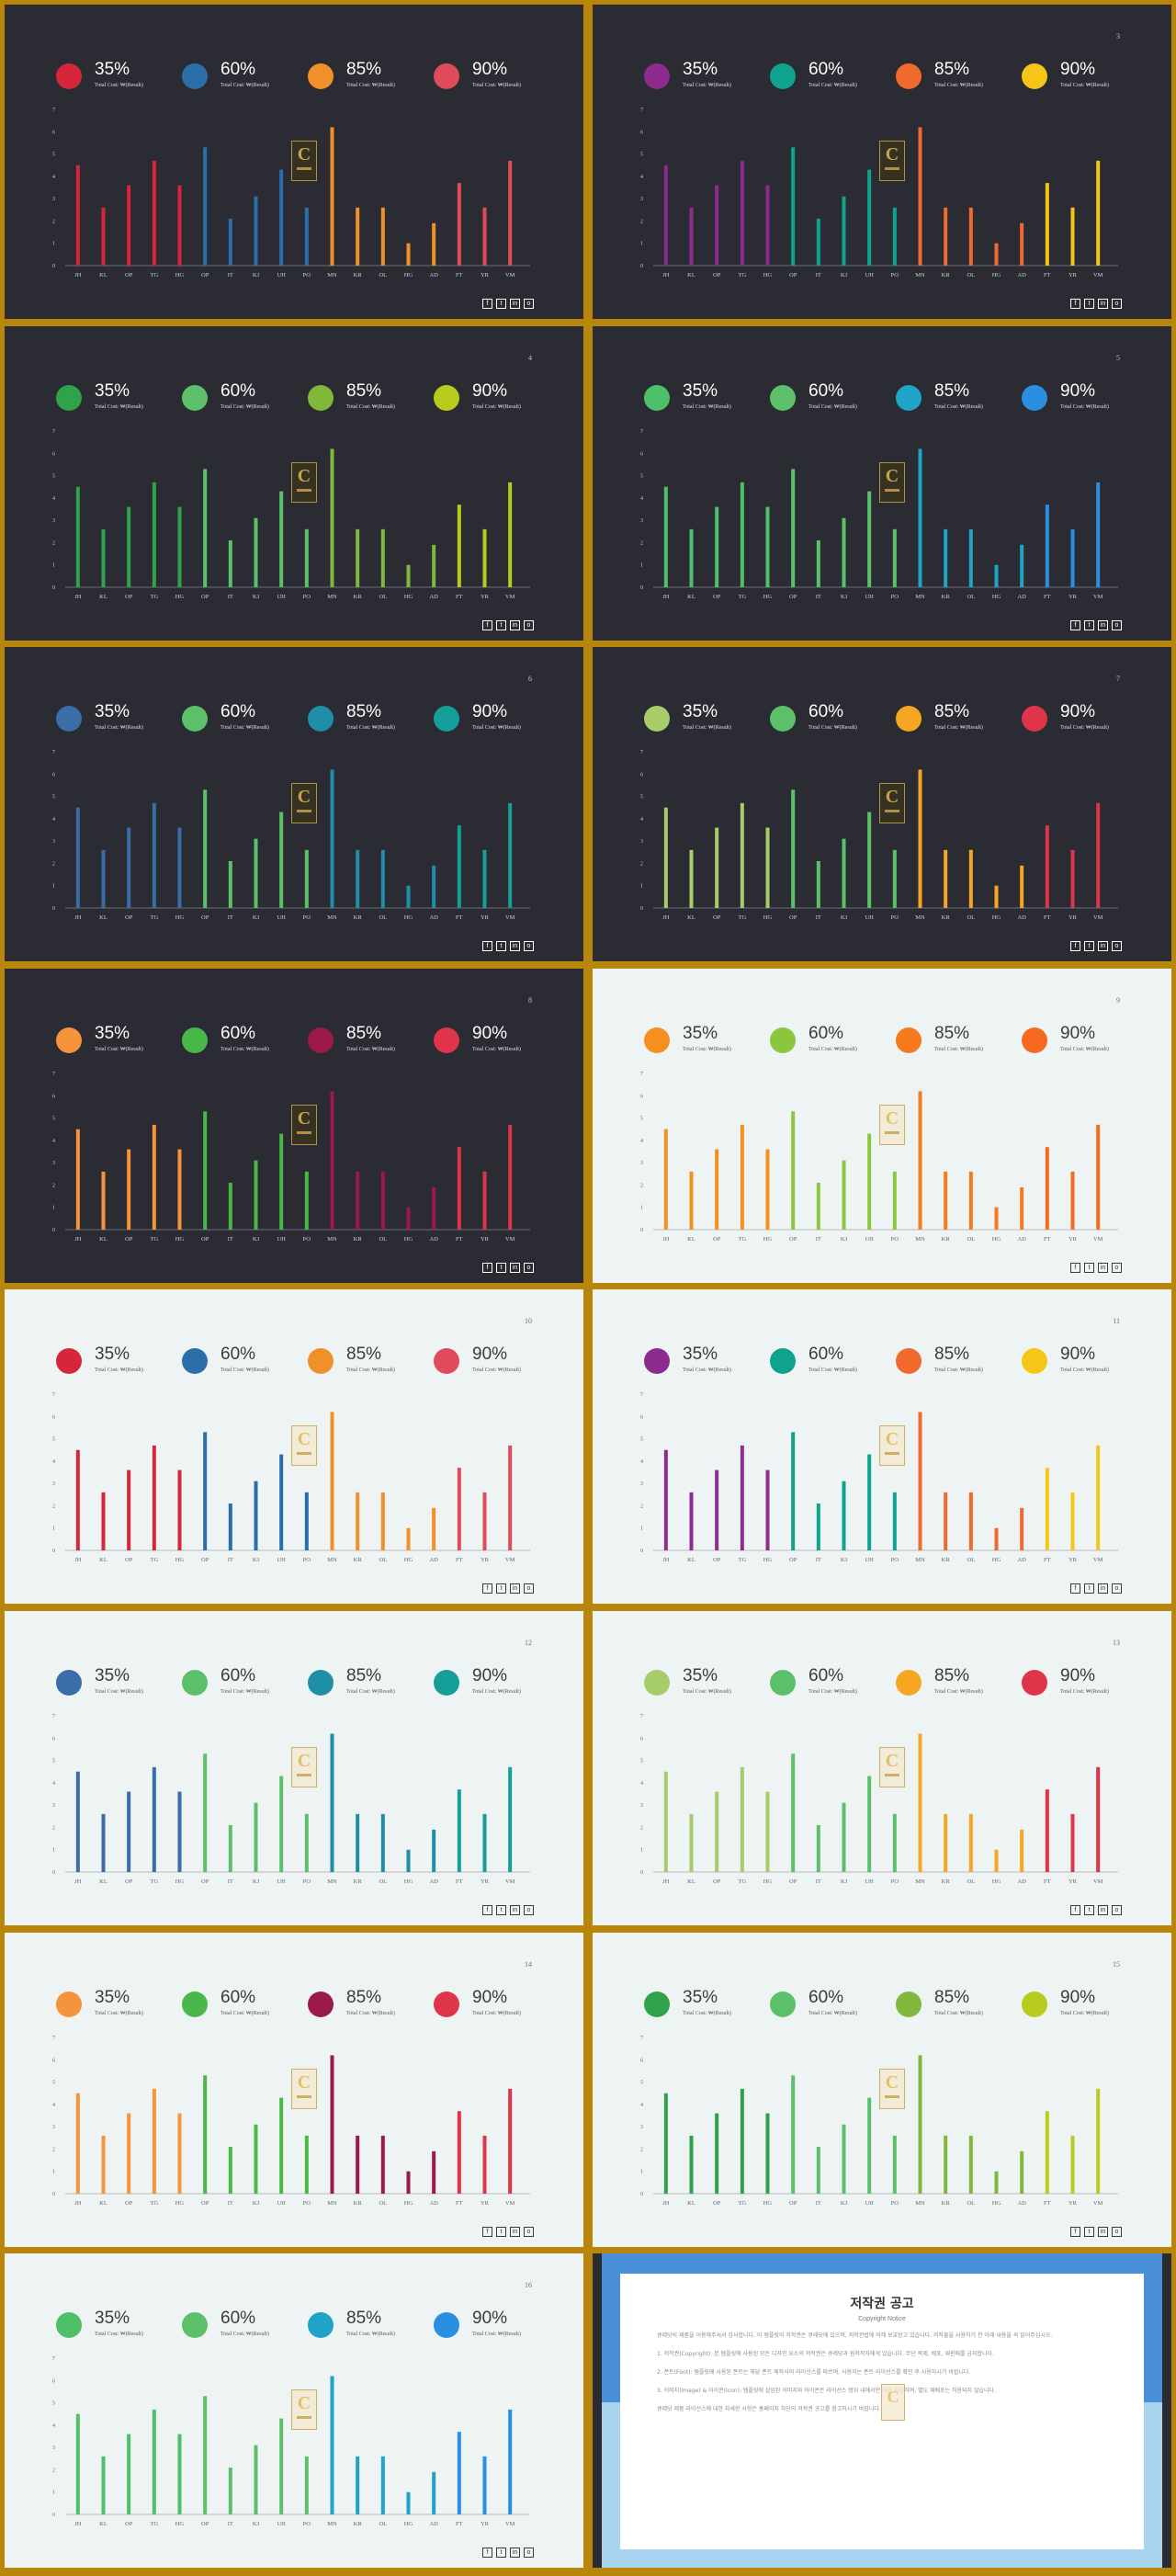 The height and width of the screenshot is (2576, 1176). Describe the element at coordinates (256, 1881) in the screenshot. I see `x-tick-label: KJ` at that location.